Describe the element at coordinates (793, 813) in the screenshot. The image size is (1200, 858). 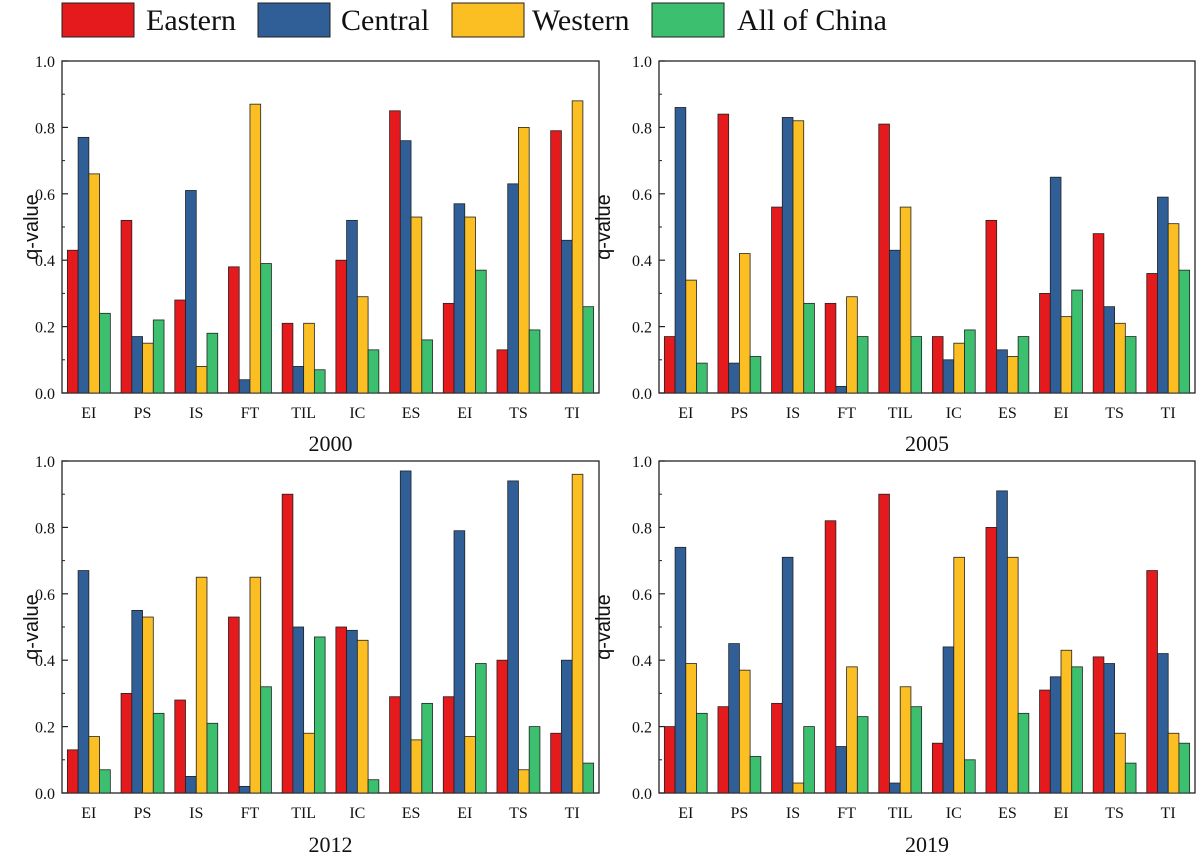
I see `x-tick-label: IS` at that location.